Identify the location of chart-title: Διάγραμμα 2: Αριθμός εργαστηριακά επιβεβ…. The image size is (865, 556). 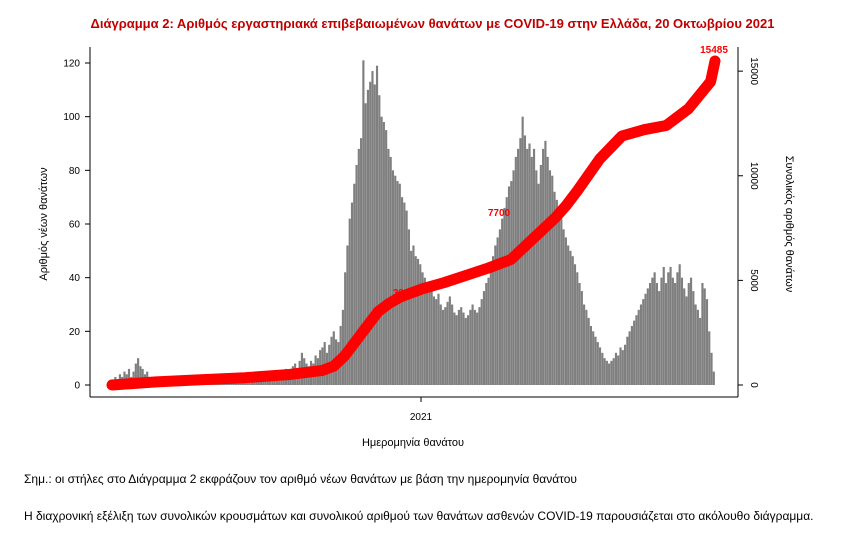
(432, 23).